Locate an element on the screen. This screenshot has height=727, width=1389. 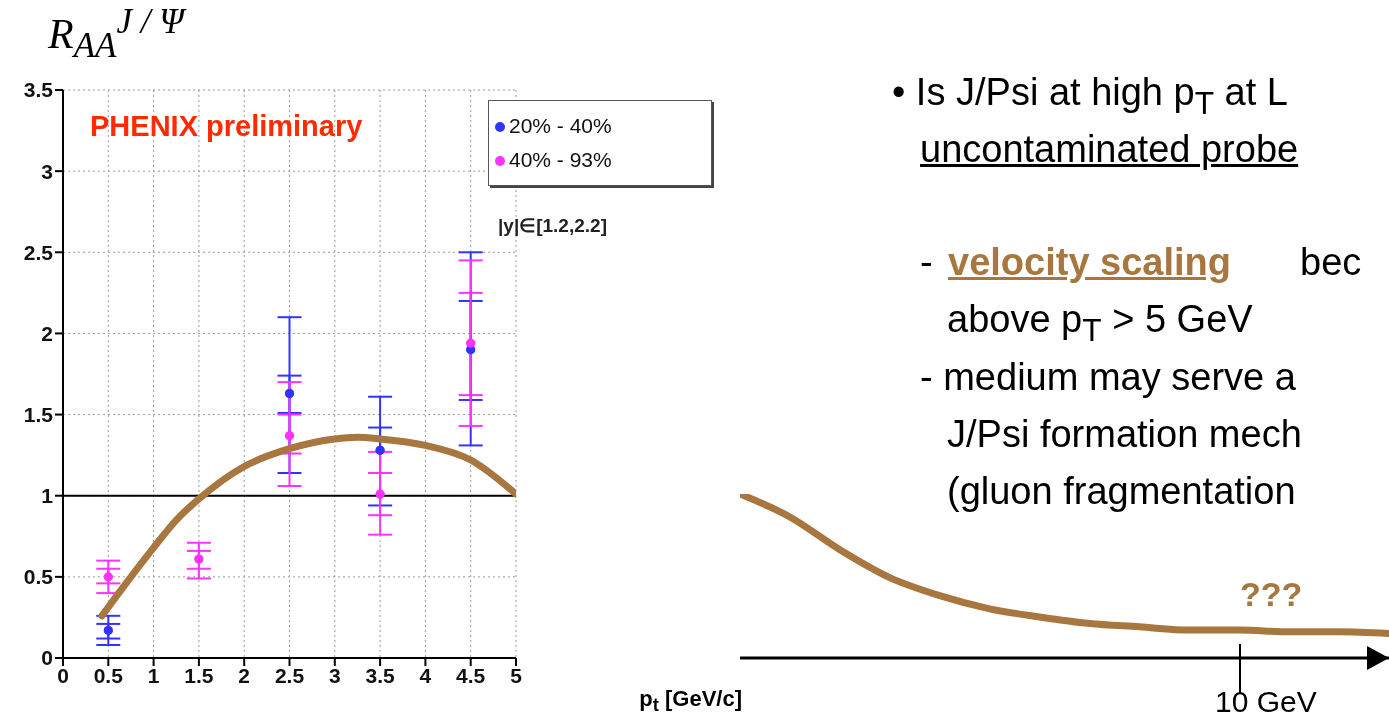
legend-label: 40% - 93% is located at coordinates (560, 159).